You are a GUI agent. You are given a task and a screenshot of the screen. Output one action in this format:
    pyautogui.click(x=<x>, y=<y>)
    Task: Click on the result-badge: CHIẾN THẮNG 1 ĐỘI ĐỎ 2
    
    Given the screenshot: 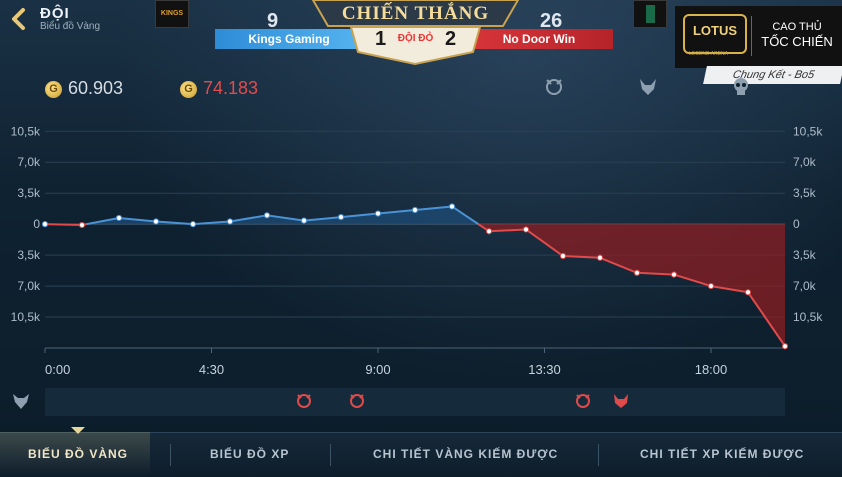 What is the action you would take?
    pyautogui.click(x=415, y=33)
    